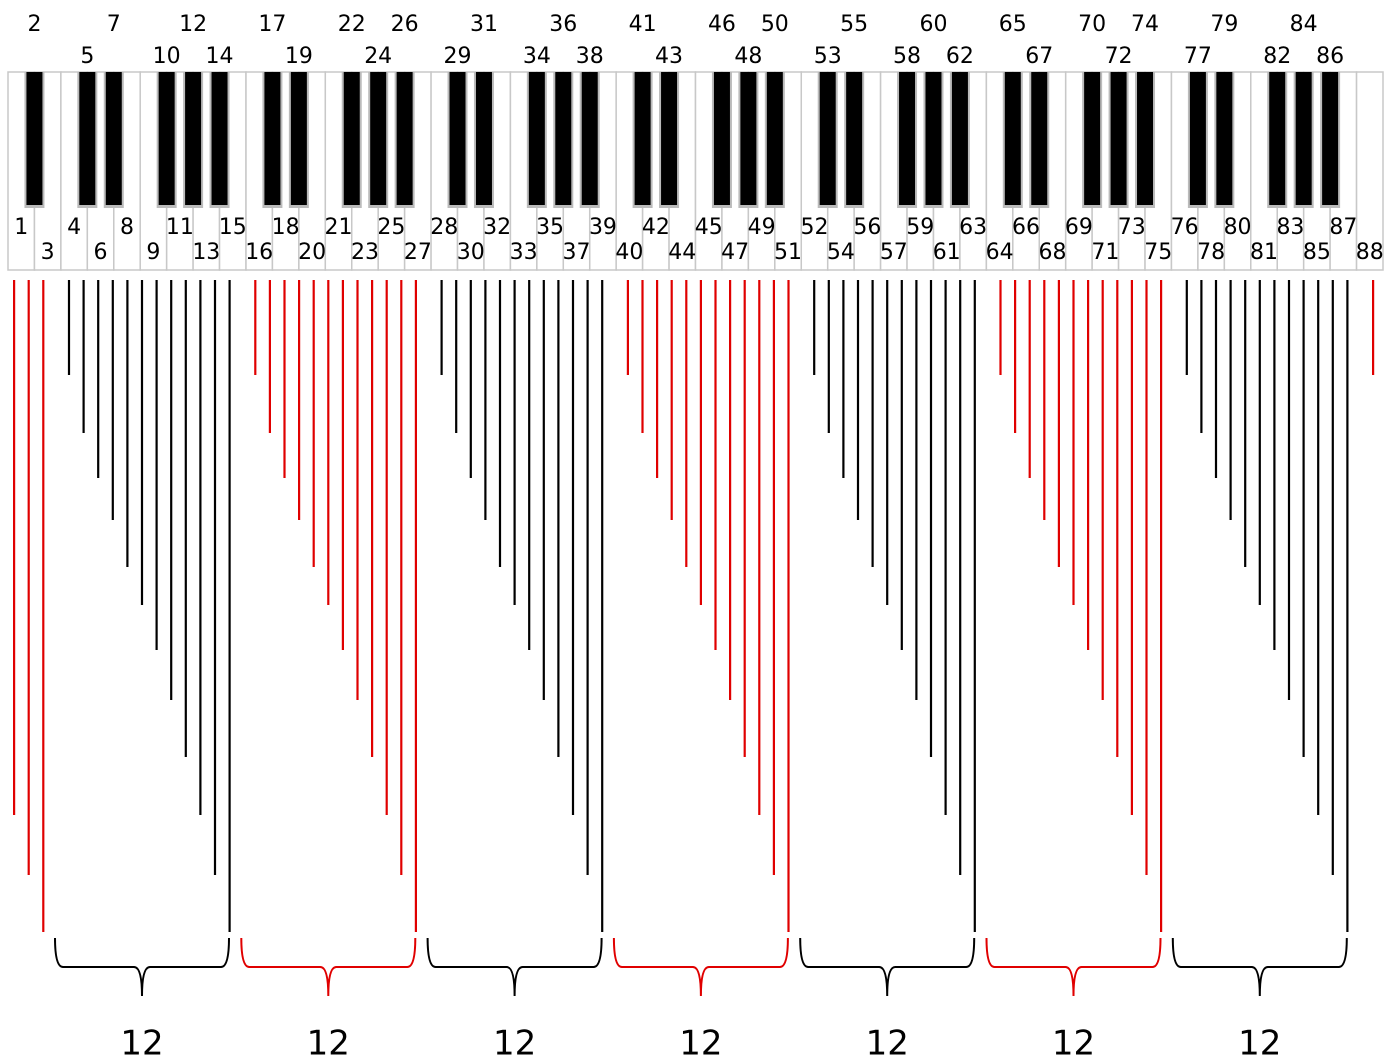  What do you see at coordinates (1330, 56) in the screenshot?
I see `black-key-label: 86` at bounding box center [1330, 56].